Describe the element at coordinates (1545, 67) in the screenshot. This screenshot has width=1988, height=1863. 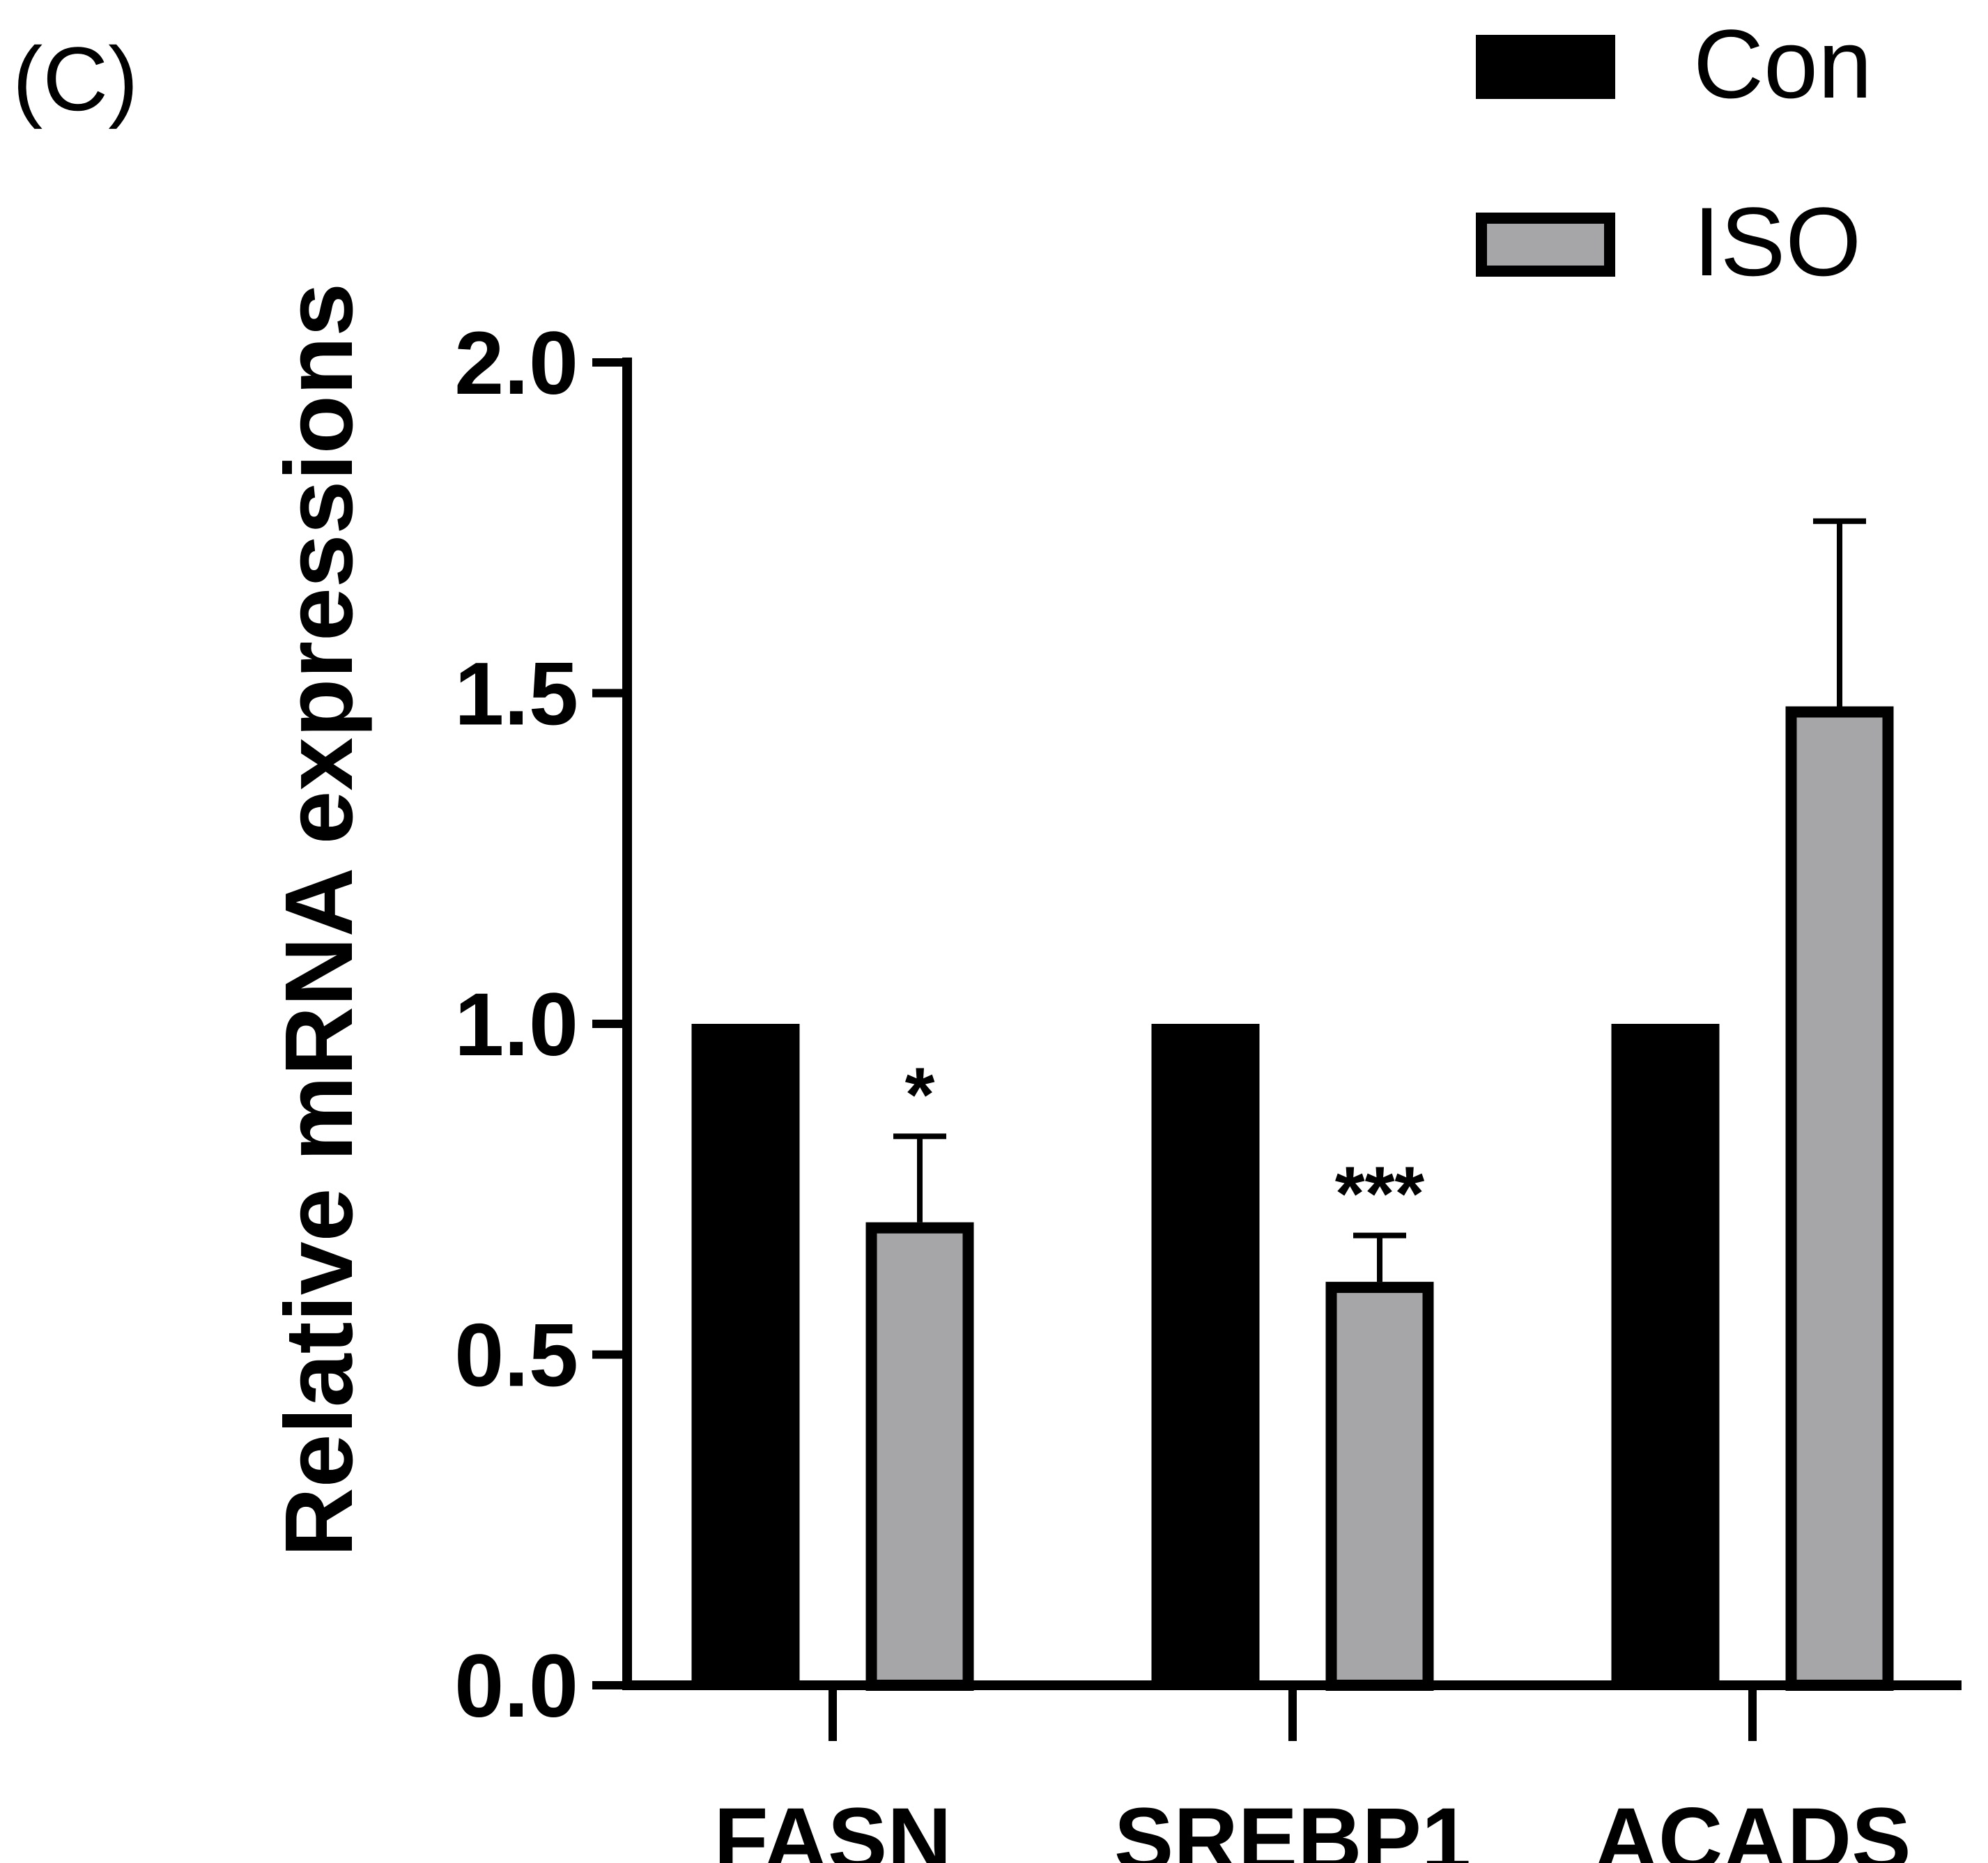
I see `legend-swatch-con` at that location.